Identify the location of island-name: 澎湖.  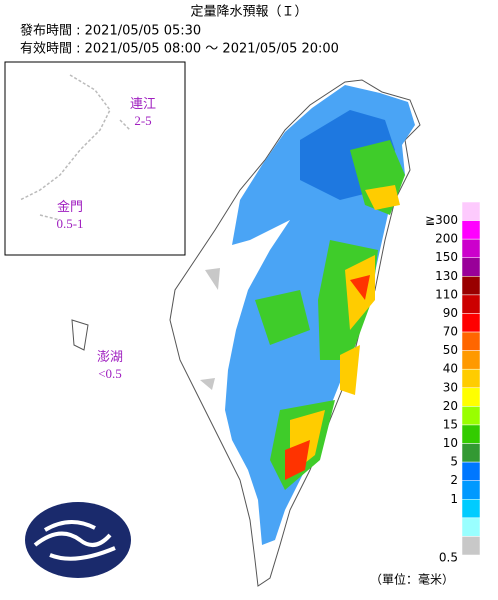
(110, 356).